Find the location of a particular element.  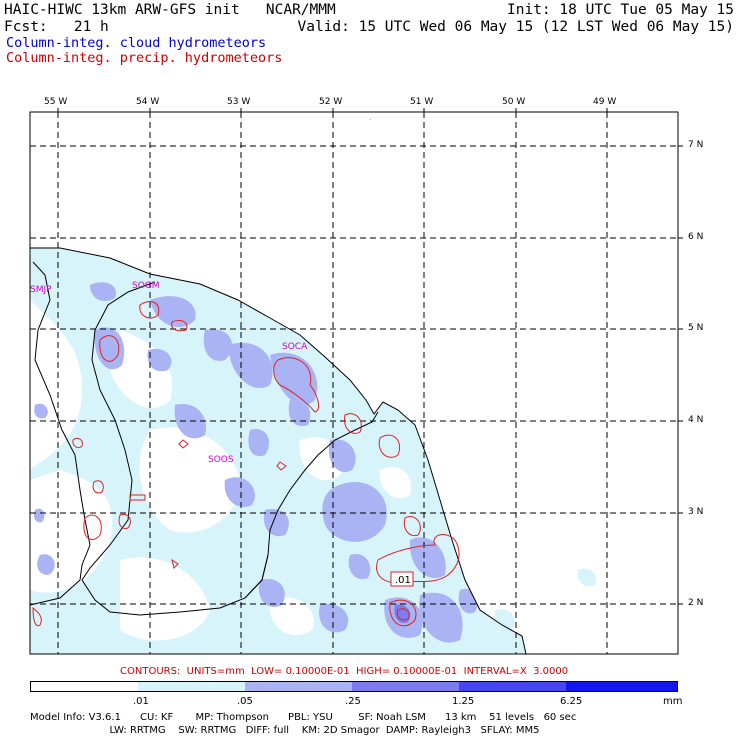

station-soos: SOOS is located at coordinates (221, 460).